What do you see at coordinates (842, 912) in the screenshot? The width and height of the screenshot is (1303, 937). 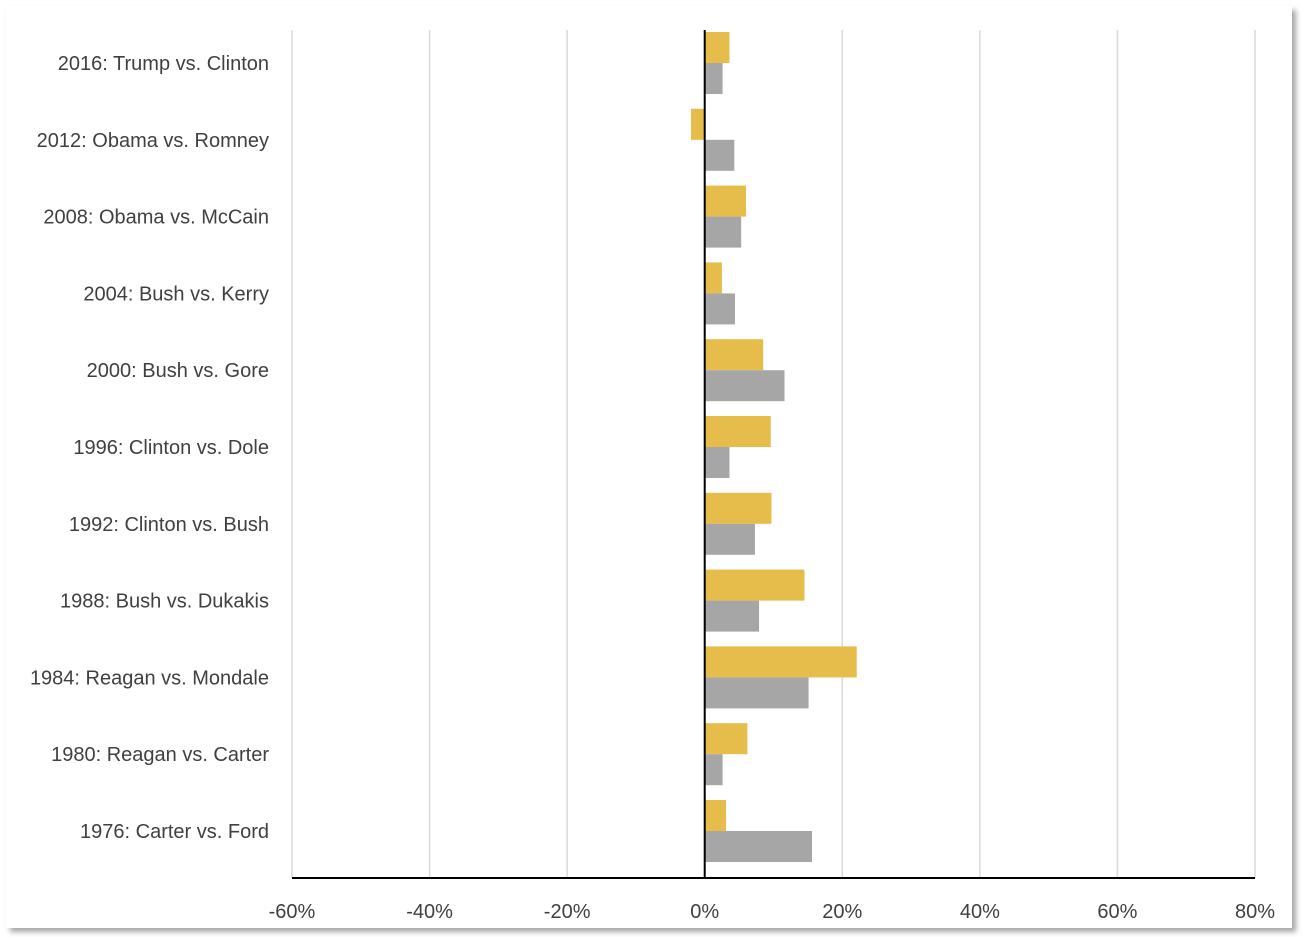 I see `x-tick-label: 20%` at bounding box center [842, 912].